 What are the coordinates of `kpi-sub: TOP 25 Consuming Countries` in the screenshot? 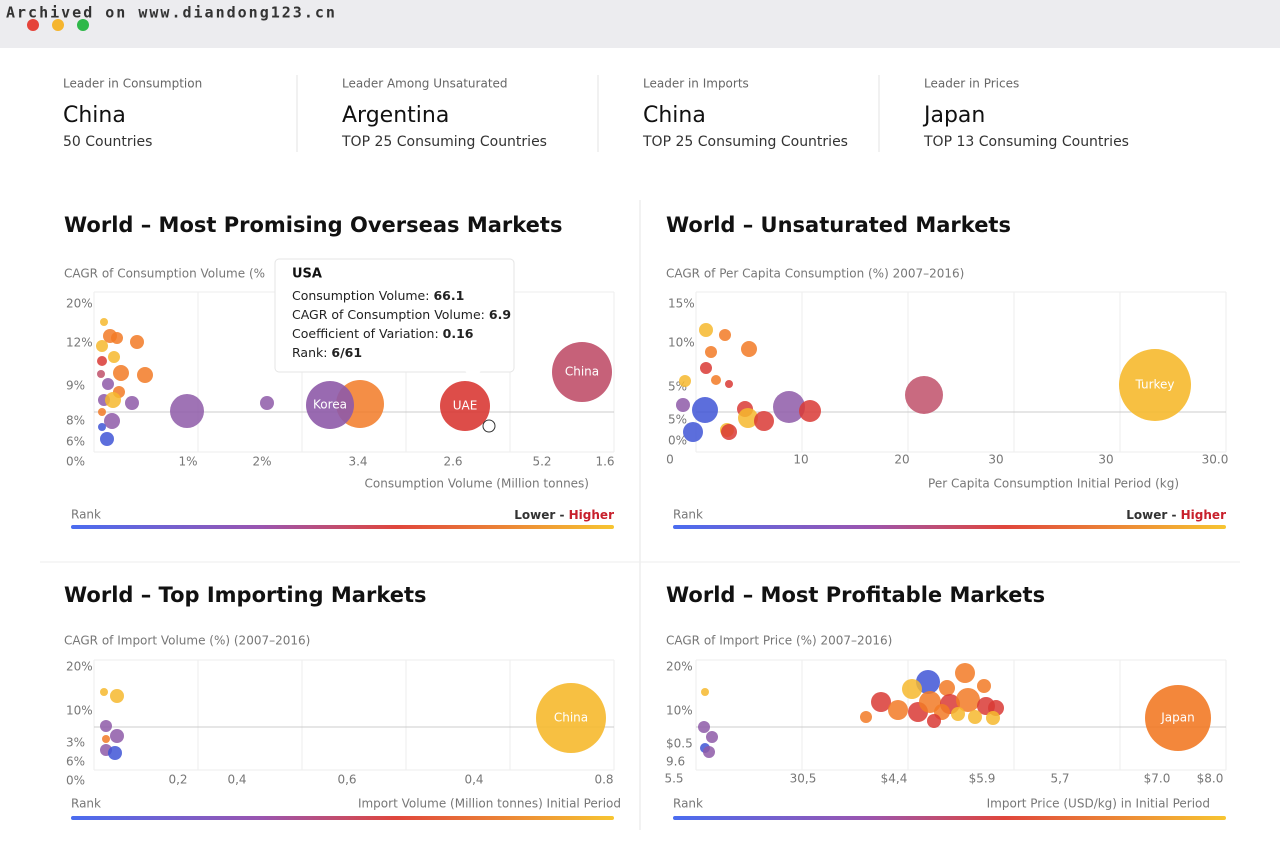 It's located at (745, 142).